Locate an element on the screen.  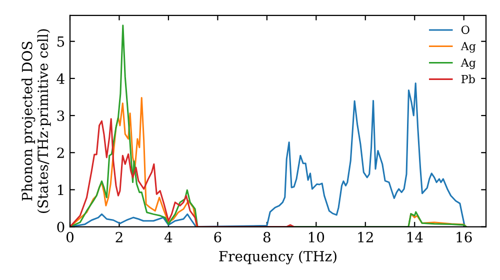
y-tick-label: 4 is located at coordinates (60, 78).